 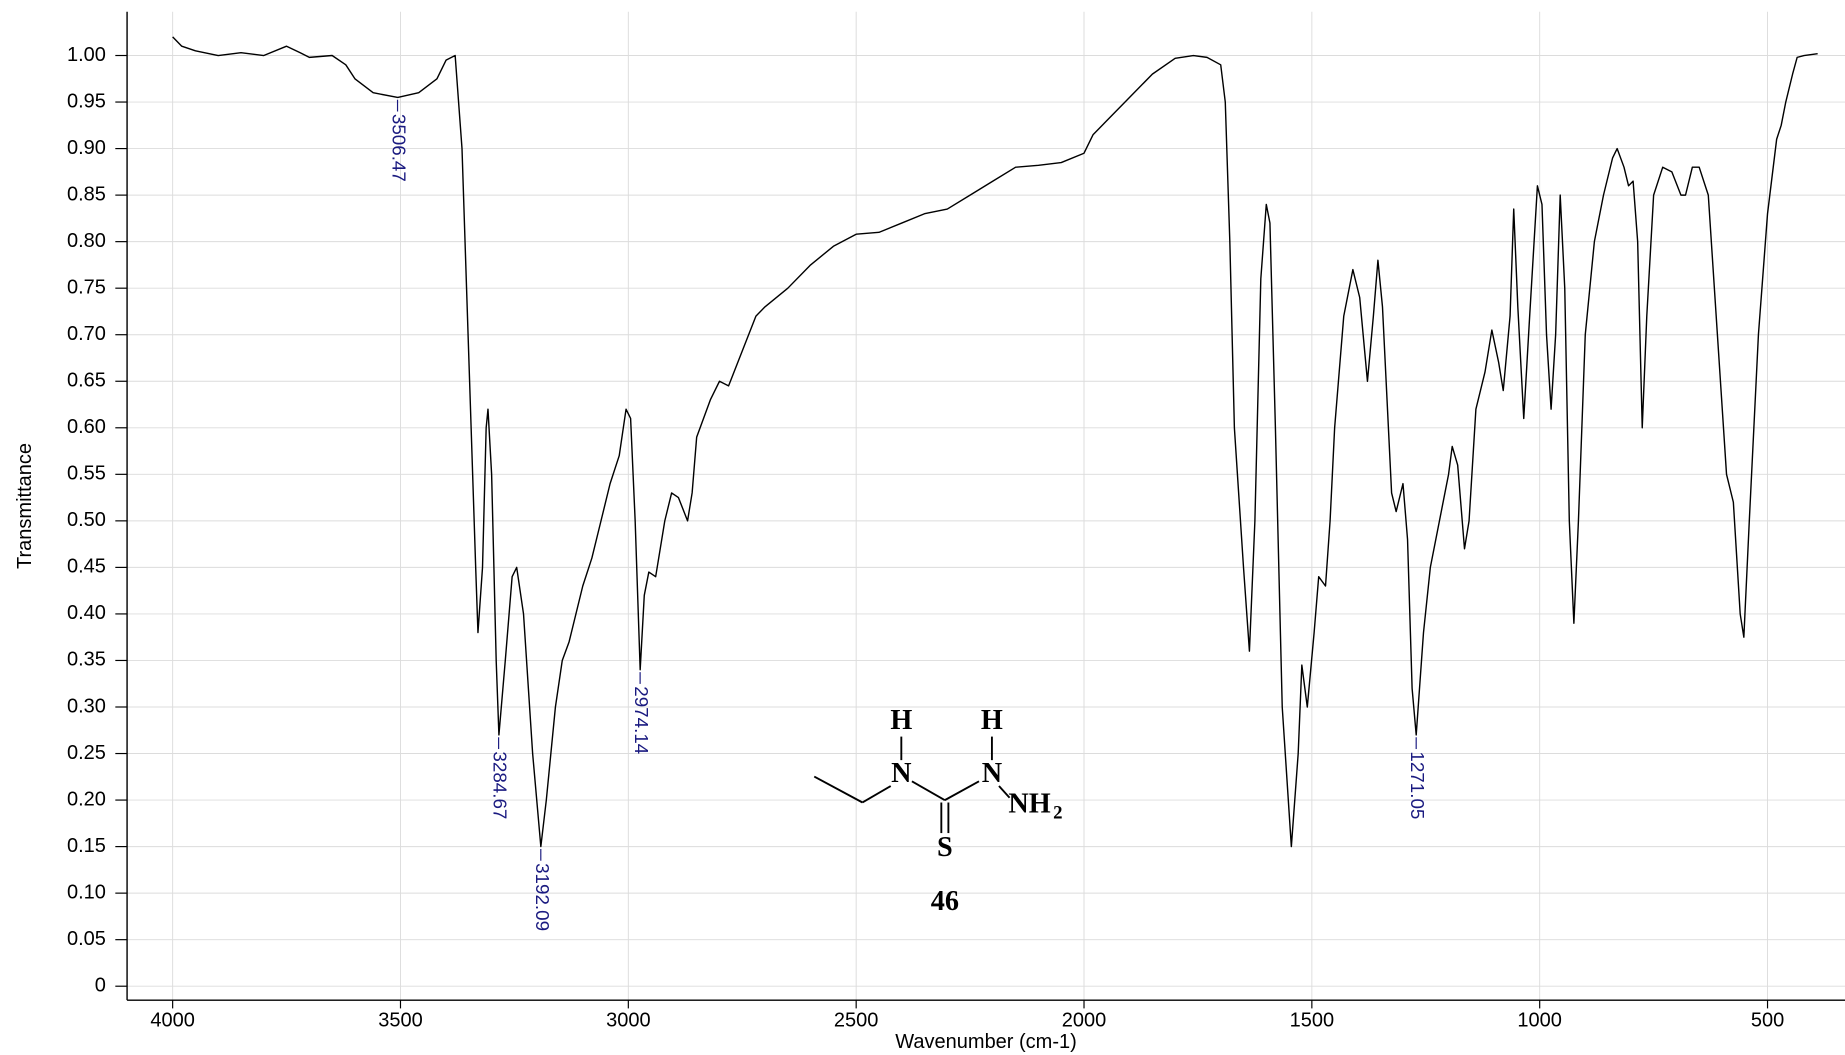 I want to click on structure: H N H N NH 2 S 46, so click(x=938, y=811).